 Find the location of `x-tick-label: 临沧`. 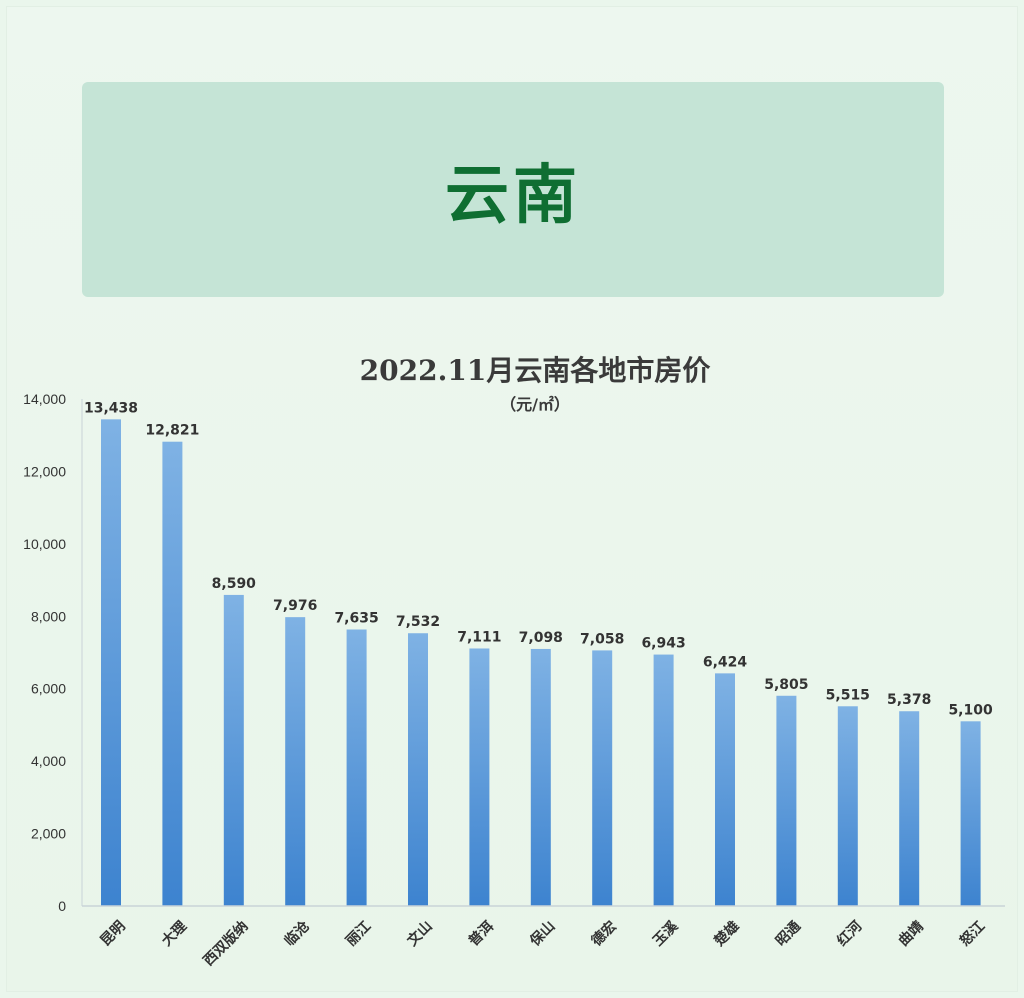

x-tick-label: 临沧 is located at coordinates (297, 933).